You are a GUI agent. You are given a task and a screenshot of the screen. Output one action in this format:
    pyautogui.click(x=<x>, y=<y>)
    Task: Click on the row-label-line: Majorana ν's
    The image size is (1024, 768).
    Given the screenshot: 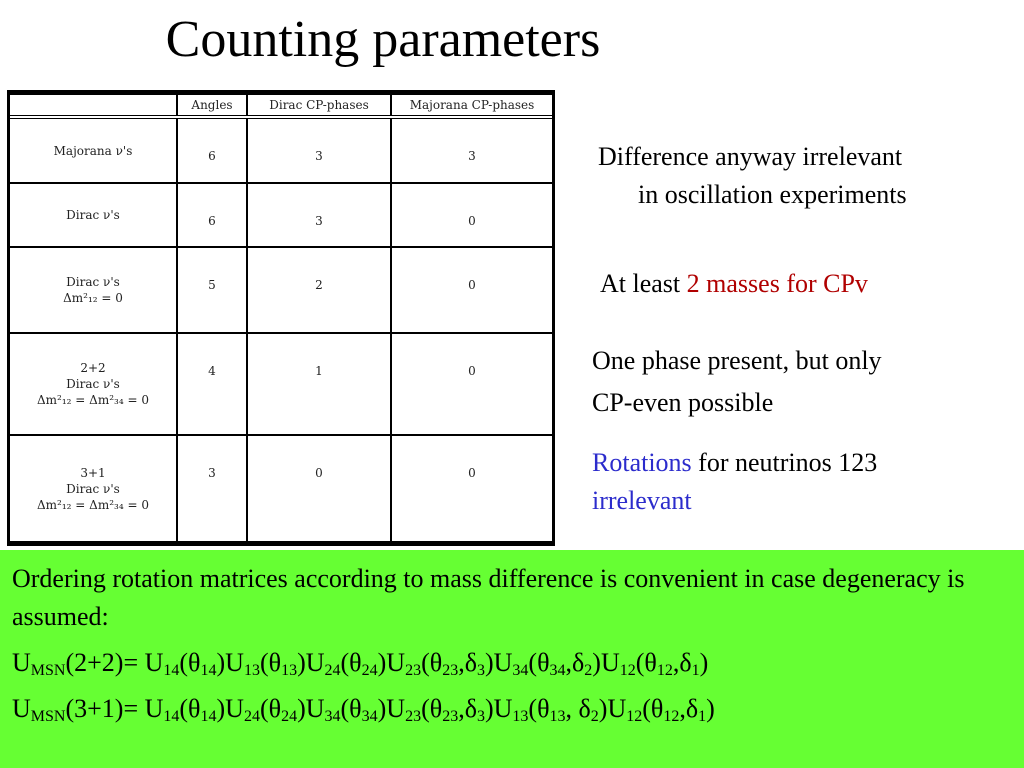 What is the action you would take?
    pyautogui.click(x=93, y=150)
    